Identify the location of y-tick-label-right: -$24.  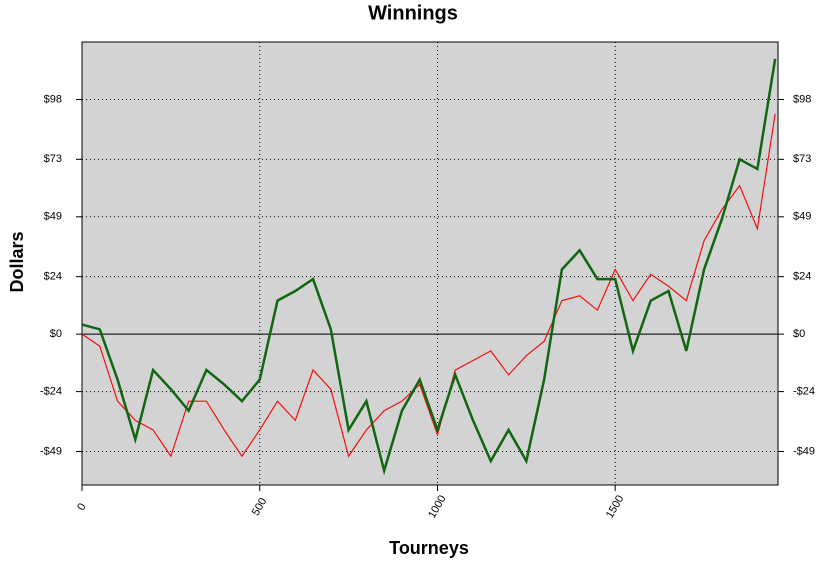
(804, 392).